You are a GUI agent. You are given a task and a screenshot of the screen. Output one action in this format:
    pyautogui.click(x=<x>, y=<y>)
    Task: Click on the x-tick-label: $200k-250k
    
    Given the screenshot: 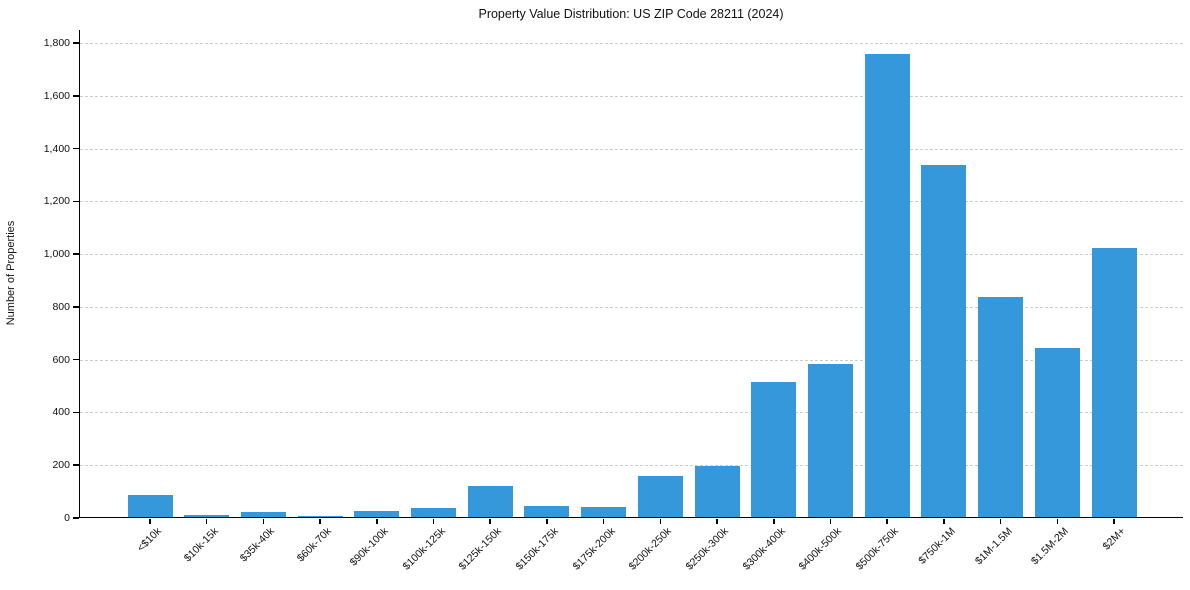 What is the action you would take?
    pyautogui.click(x=650, y=549)
    